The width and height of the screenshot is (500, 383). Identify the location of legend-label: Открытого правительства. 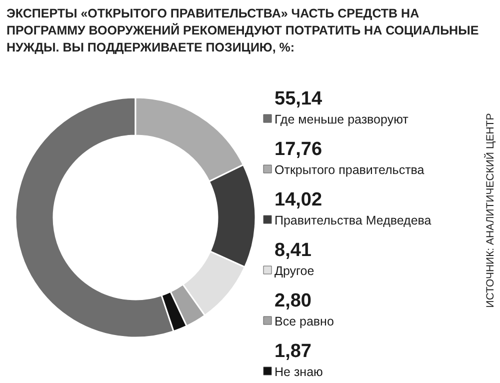
(349, 170).